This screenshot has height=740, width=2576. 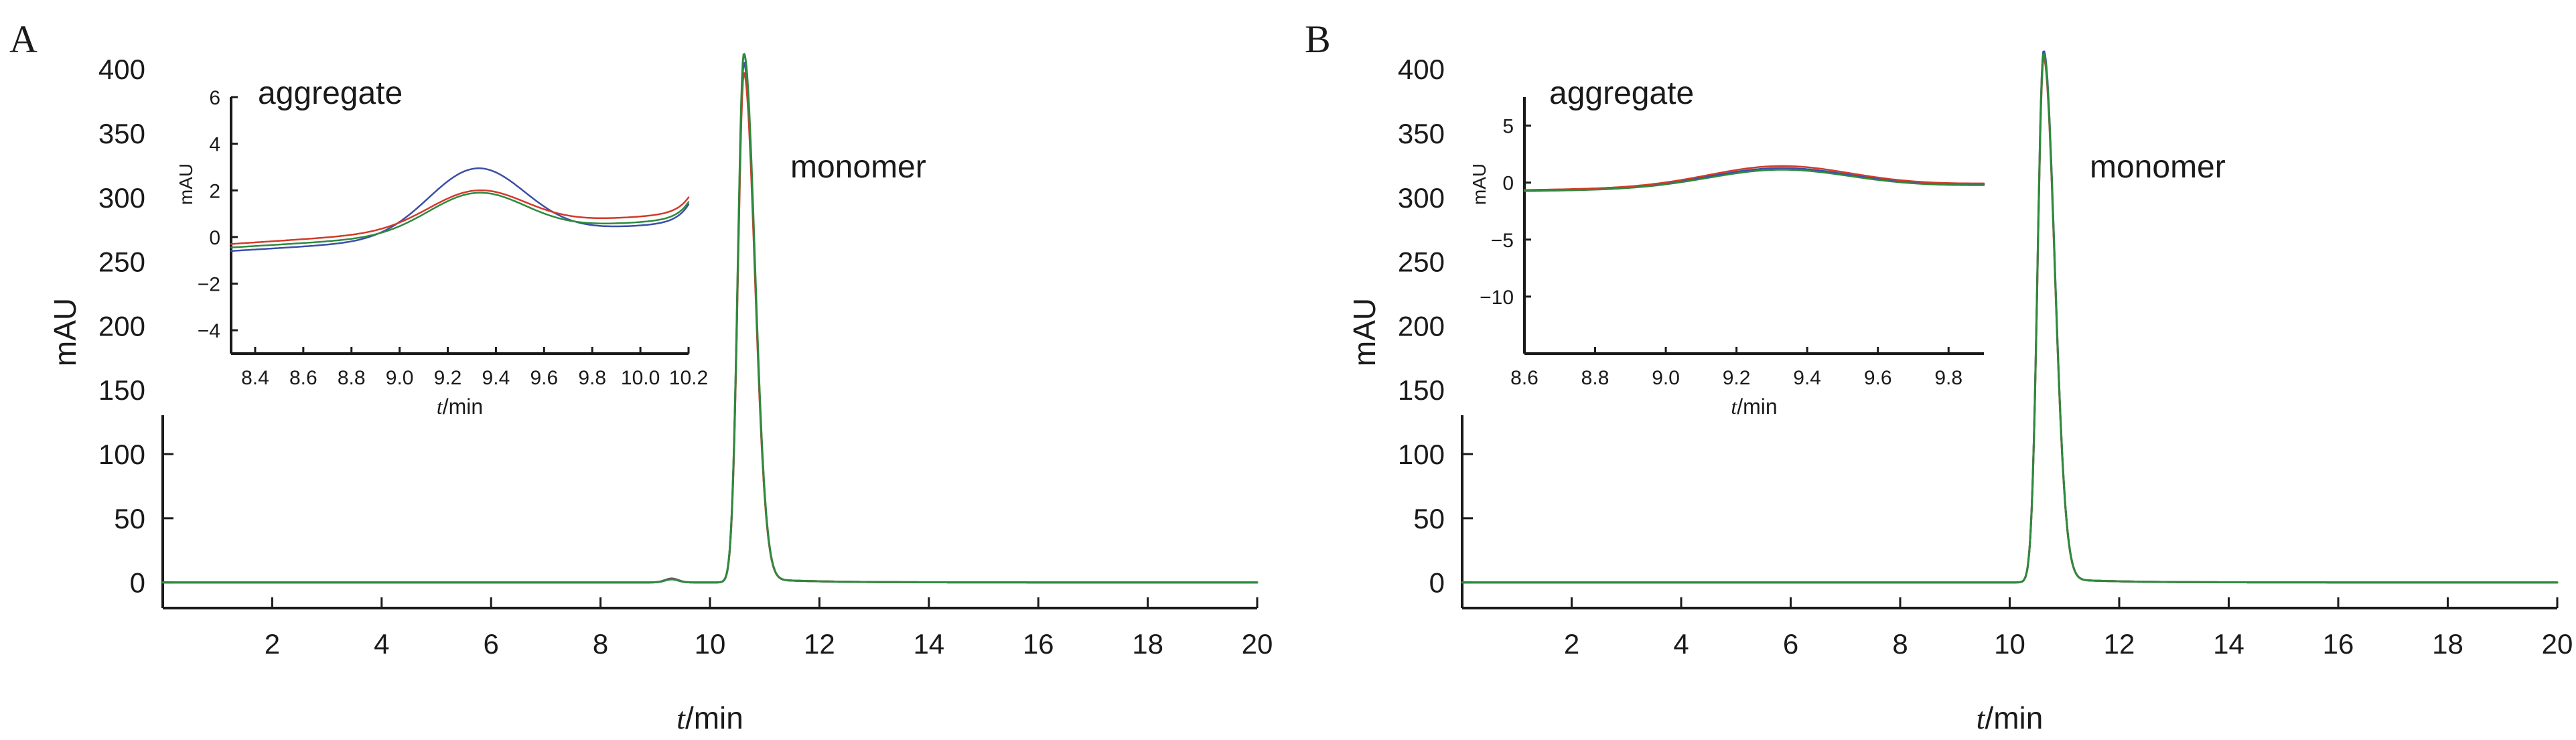 What do you see at coordinates (1497, 298) in the screenshot?
I see `inset-y-tick-label: −10` at bounding box center [1497, 298].